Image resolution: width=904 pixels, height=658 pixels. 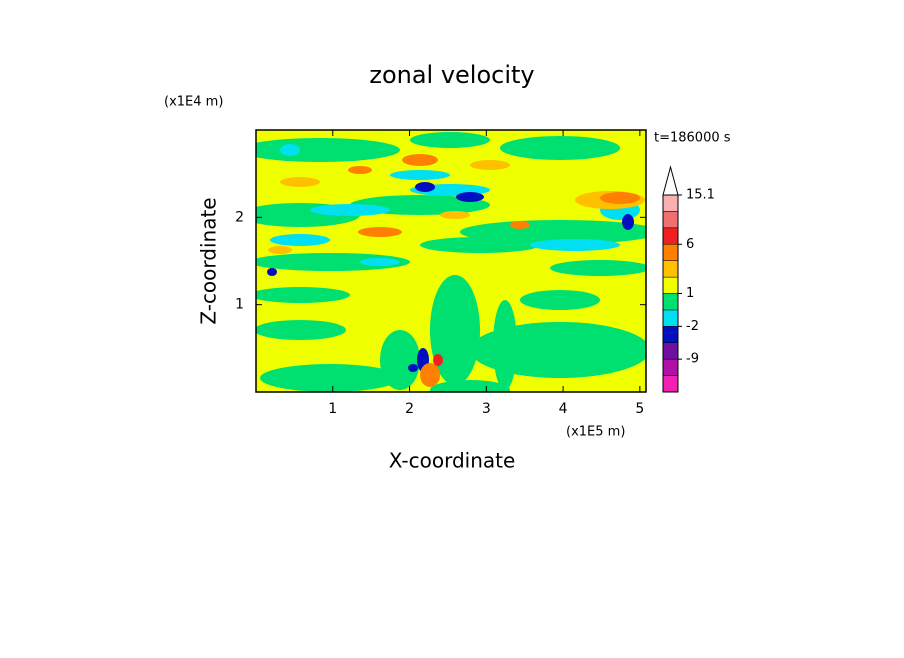 What do you see at coordinates (690, 244) in the screenshot?
I see `colorbar-tick-label: 6` at bounding box center [690, 244].